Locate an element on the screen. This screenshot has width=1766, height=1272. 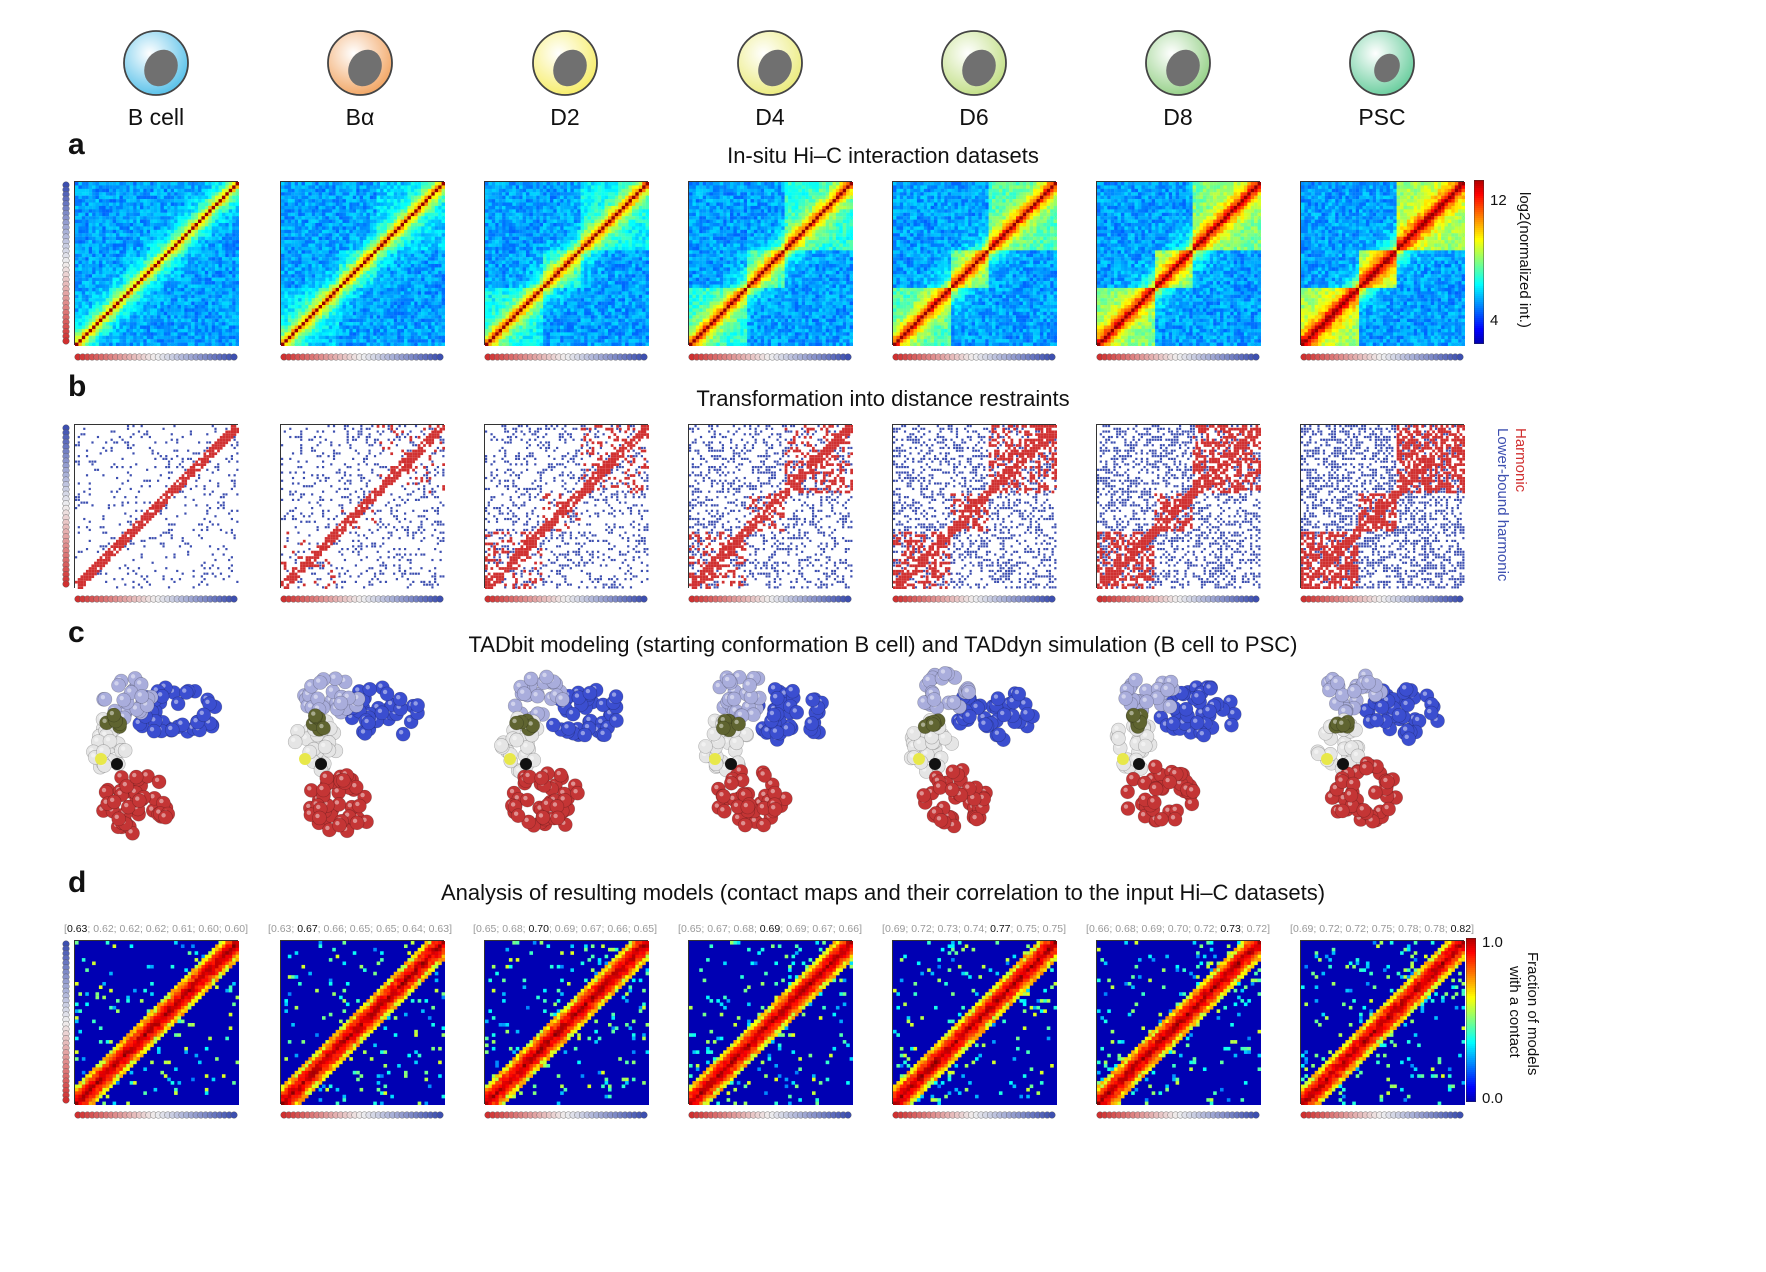
panel-letter-c: c is located at coordinates (76, 633).